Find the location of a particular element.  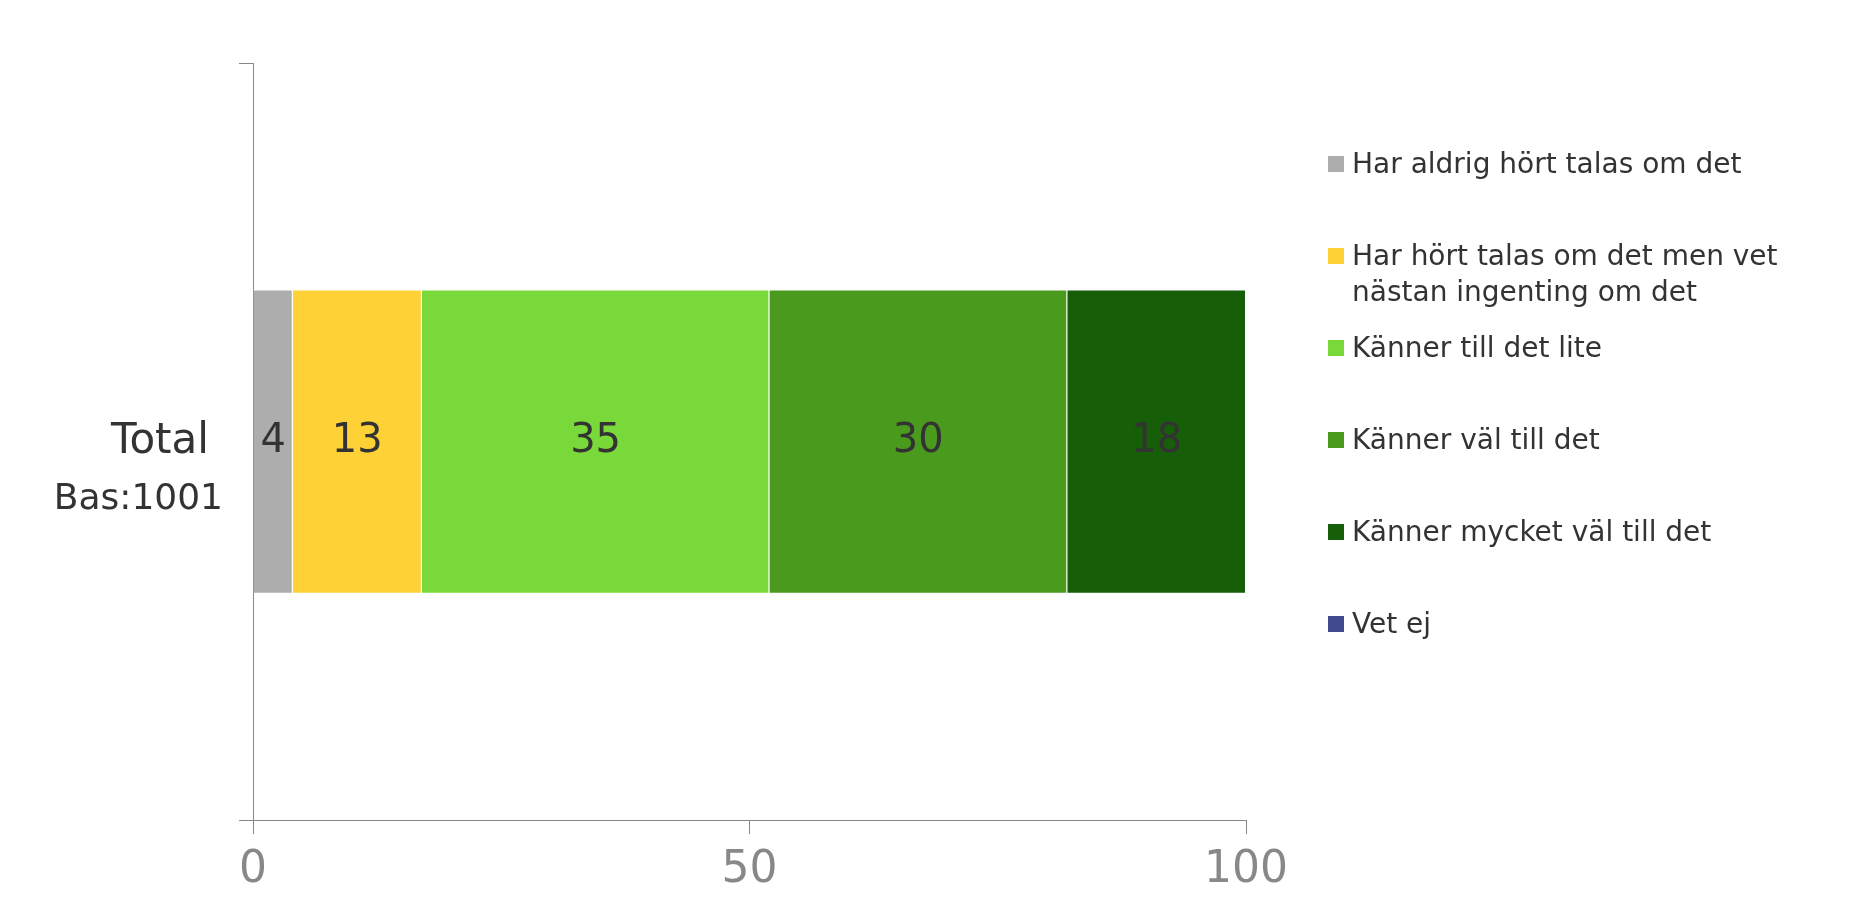

y-tick-label: Total is located at coordinates (159, 438).